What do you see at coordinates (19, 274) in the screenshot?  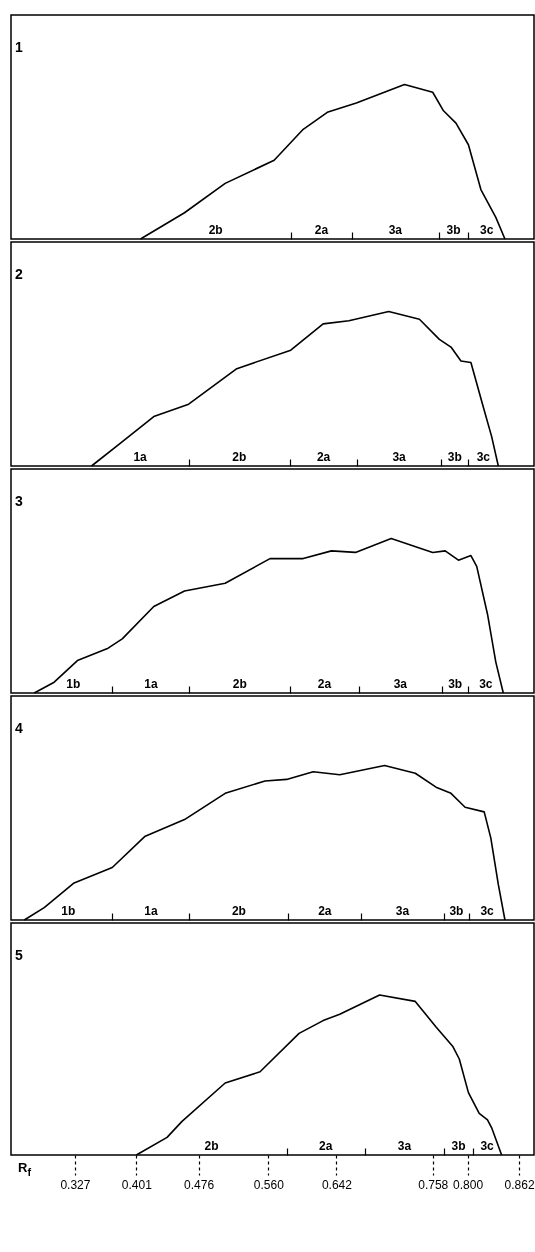 I see `chart-title: 2` at bounding box center [19, 274].